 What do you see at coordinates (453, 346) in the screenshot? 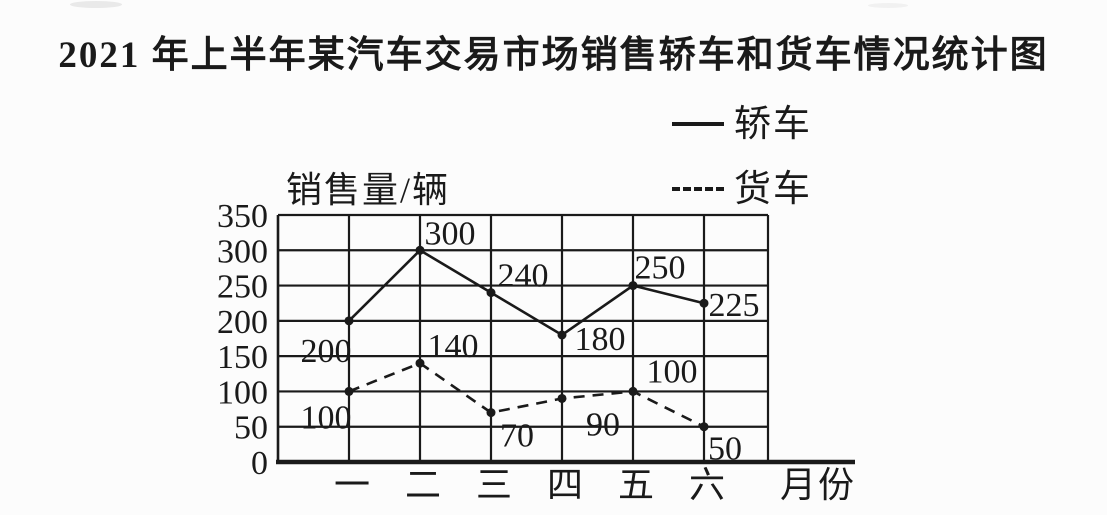
I see `data-label: 140` at bounding box center [453, 346].